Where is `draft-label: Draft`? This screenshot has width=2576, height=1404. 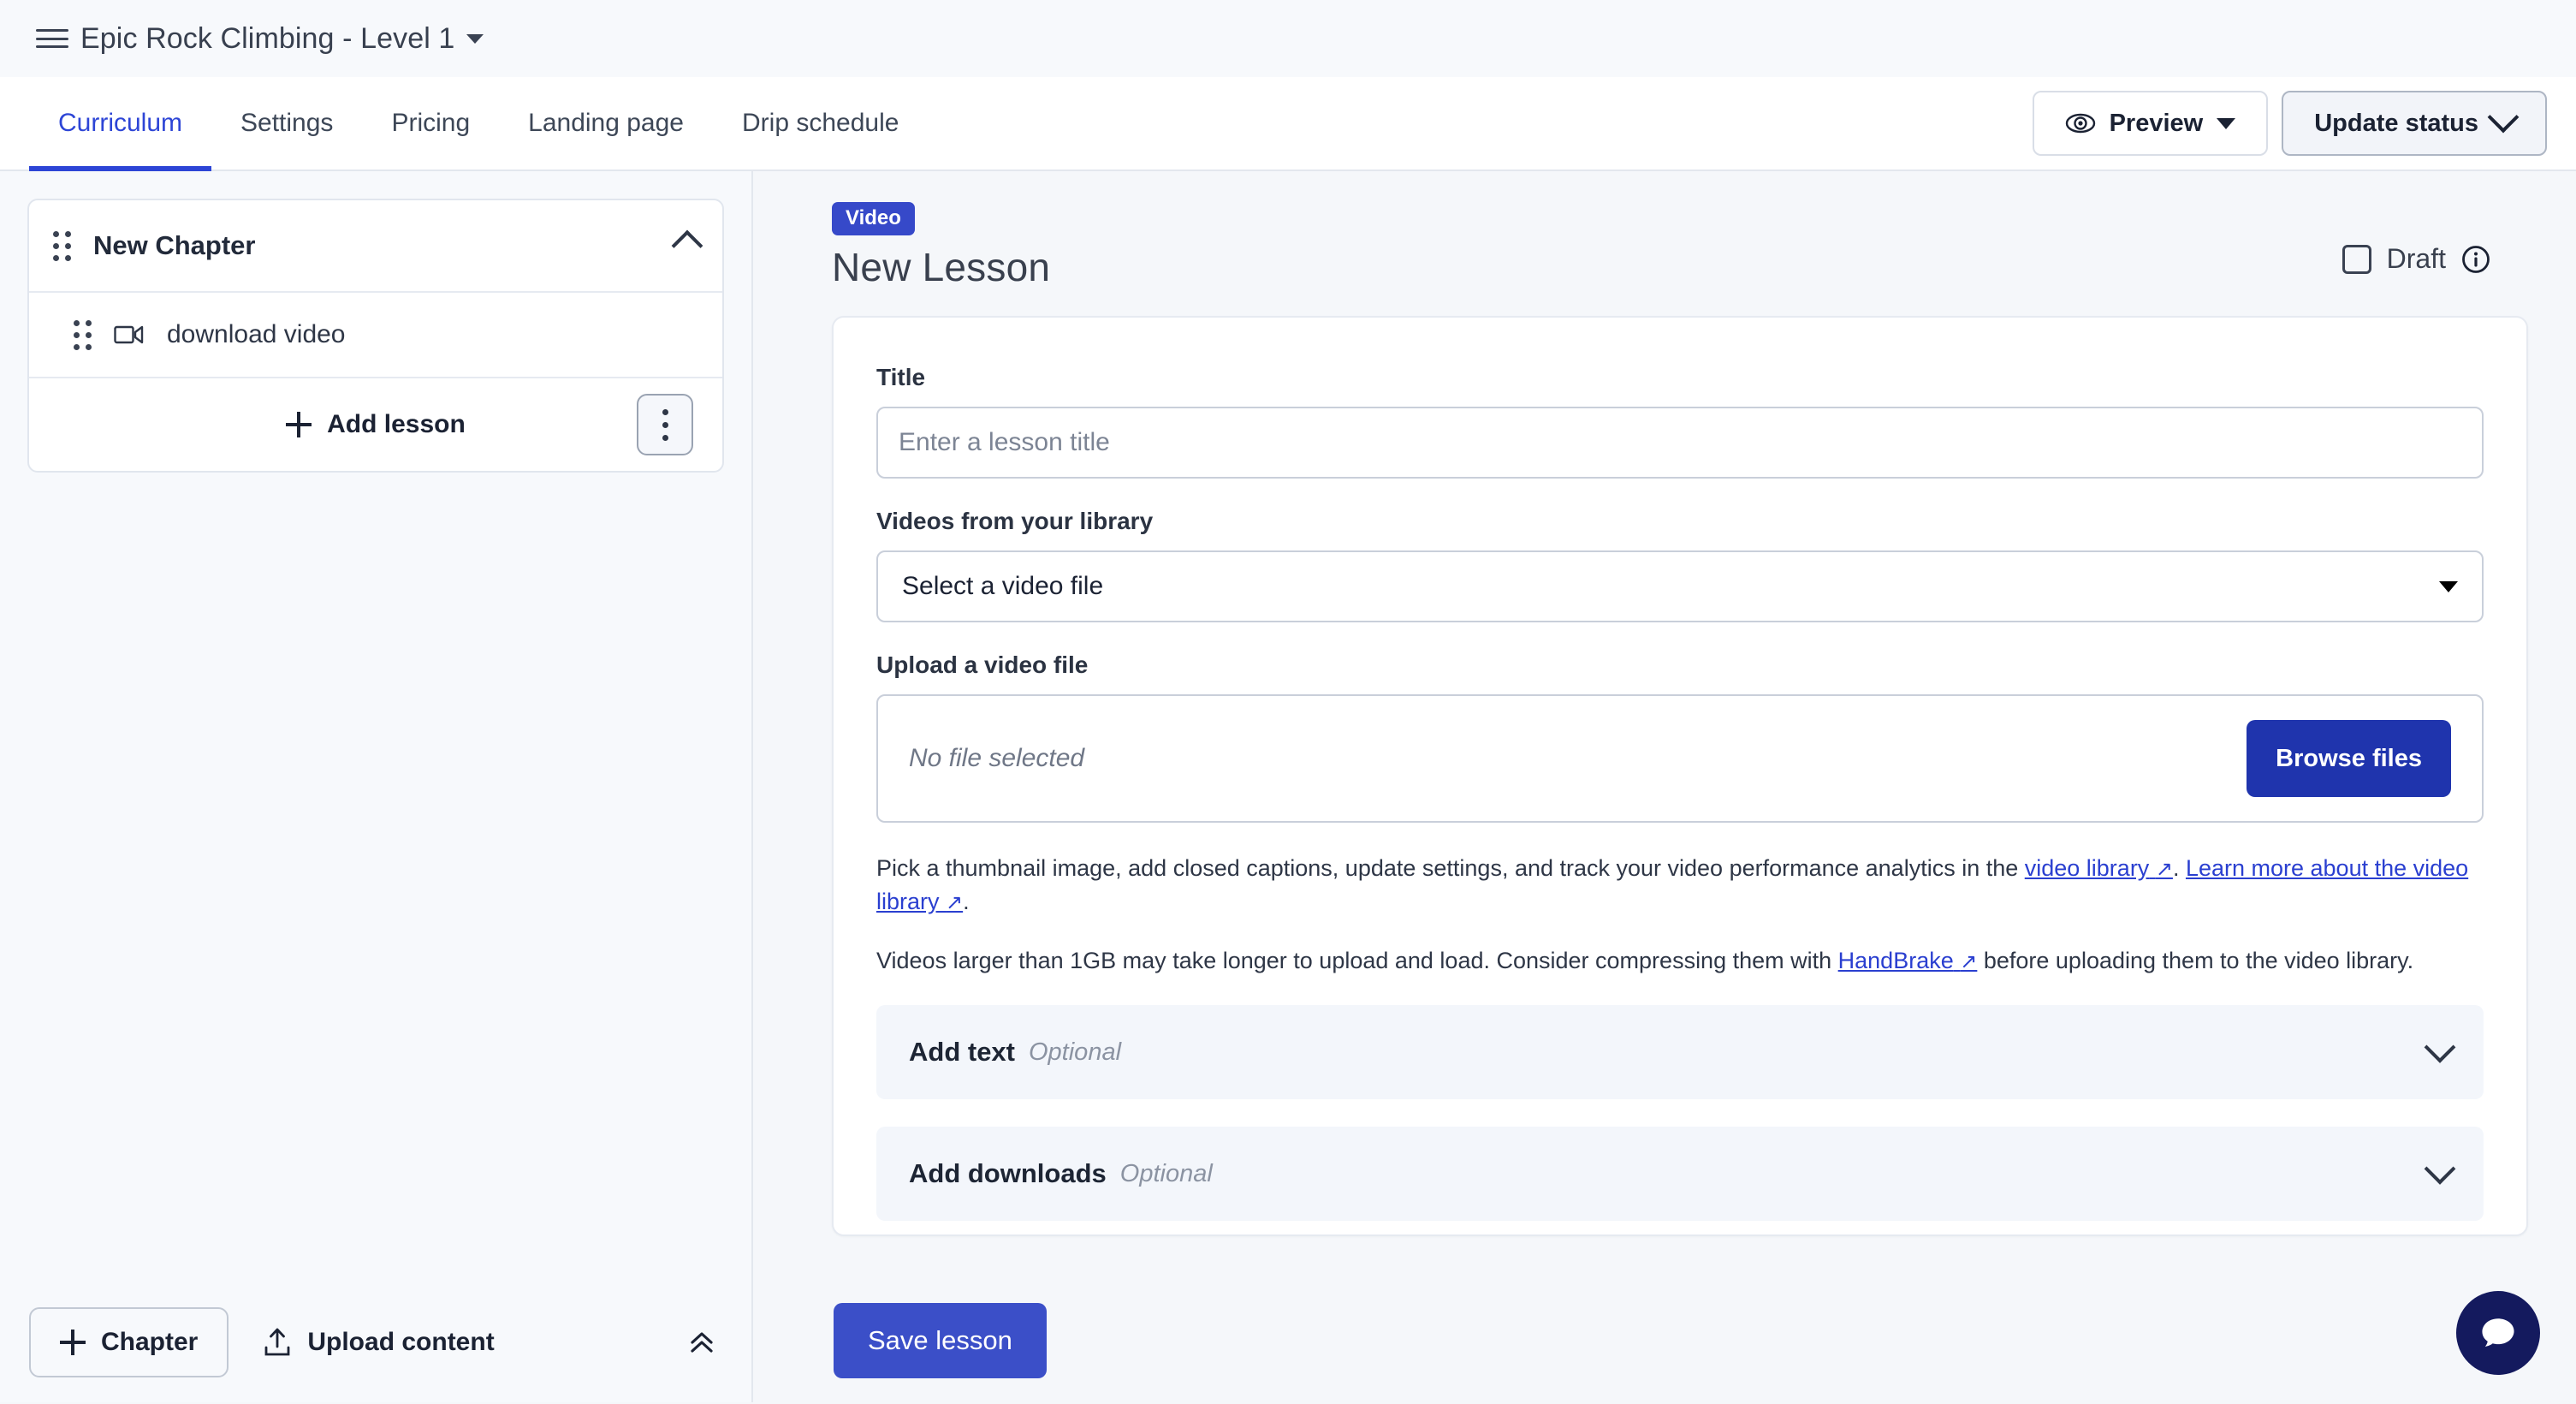 draft-label: Draft is located at coordinates (2416, 258).